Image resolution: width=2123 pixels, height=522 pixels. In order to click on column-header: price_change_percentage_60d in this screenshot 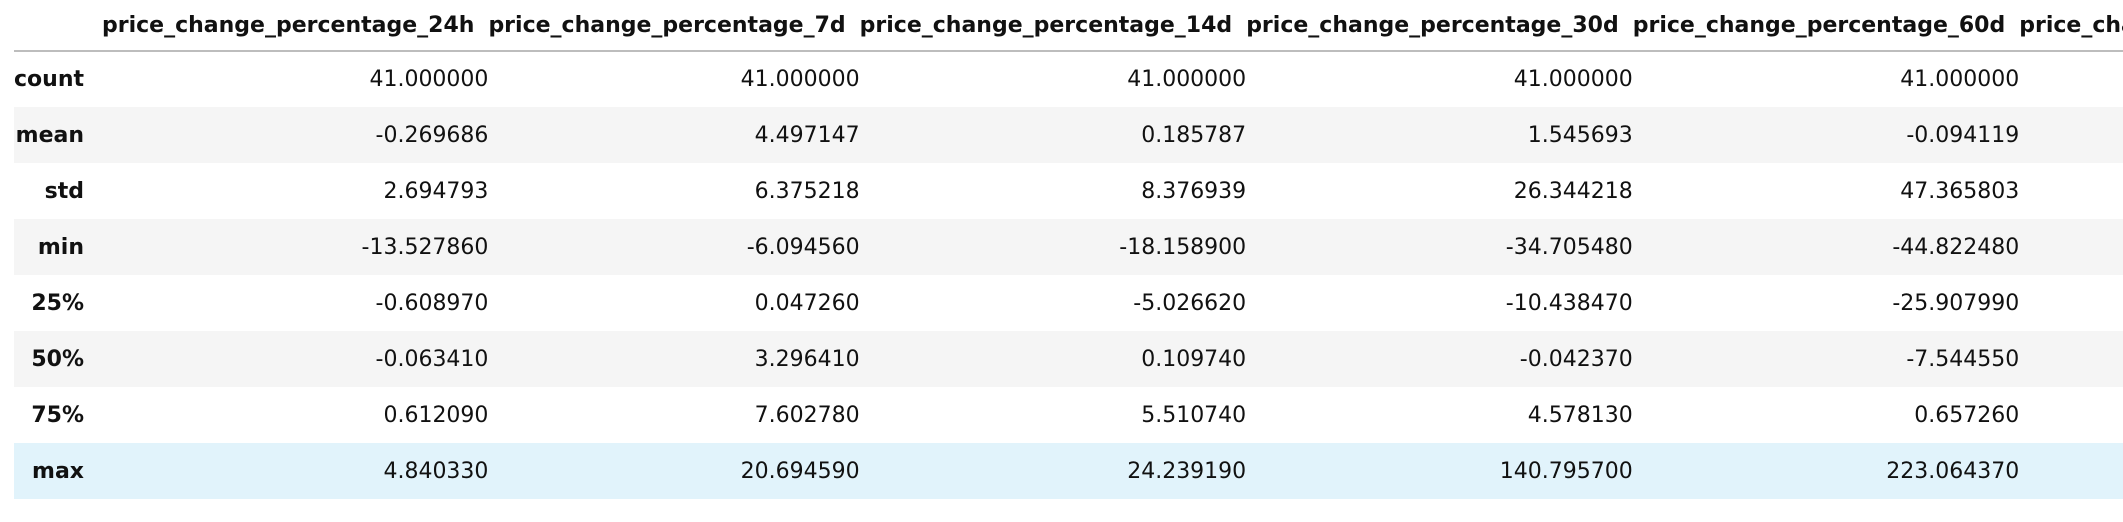, I will do `click(1826, 26)`.